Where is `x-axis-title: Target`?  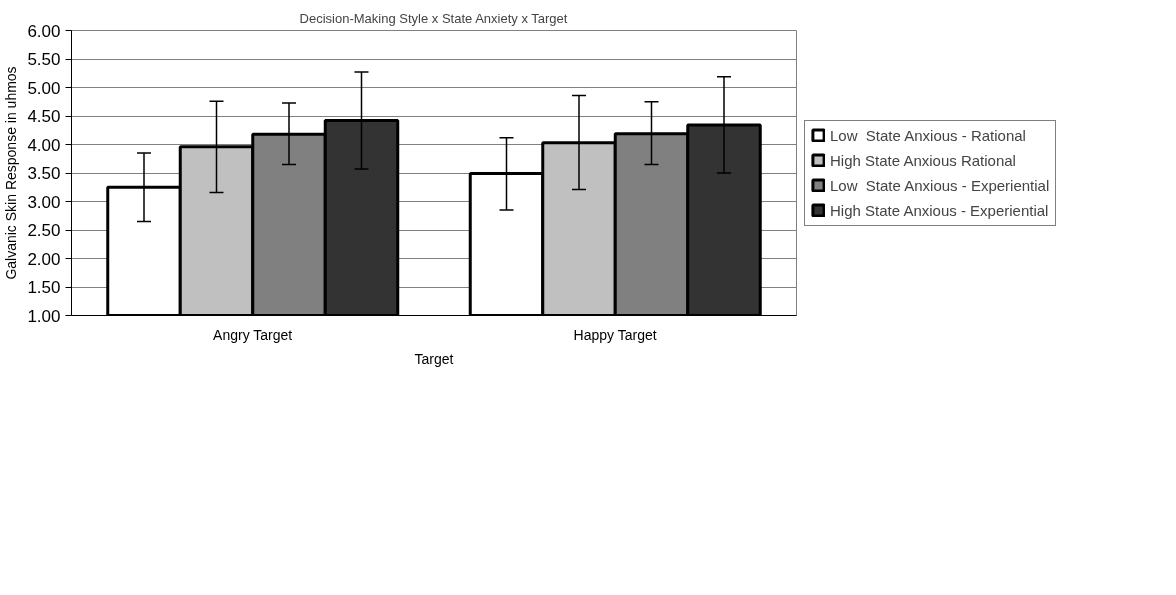
x-axis-title: Target is located at coordinates (434, 358).